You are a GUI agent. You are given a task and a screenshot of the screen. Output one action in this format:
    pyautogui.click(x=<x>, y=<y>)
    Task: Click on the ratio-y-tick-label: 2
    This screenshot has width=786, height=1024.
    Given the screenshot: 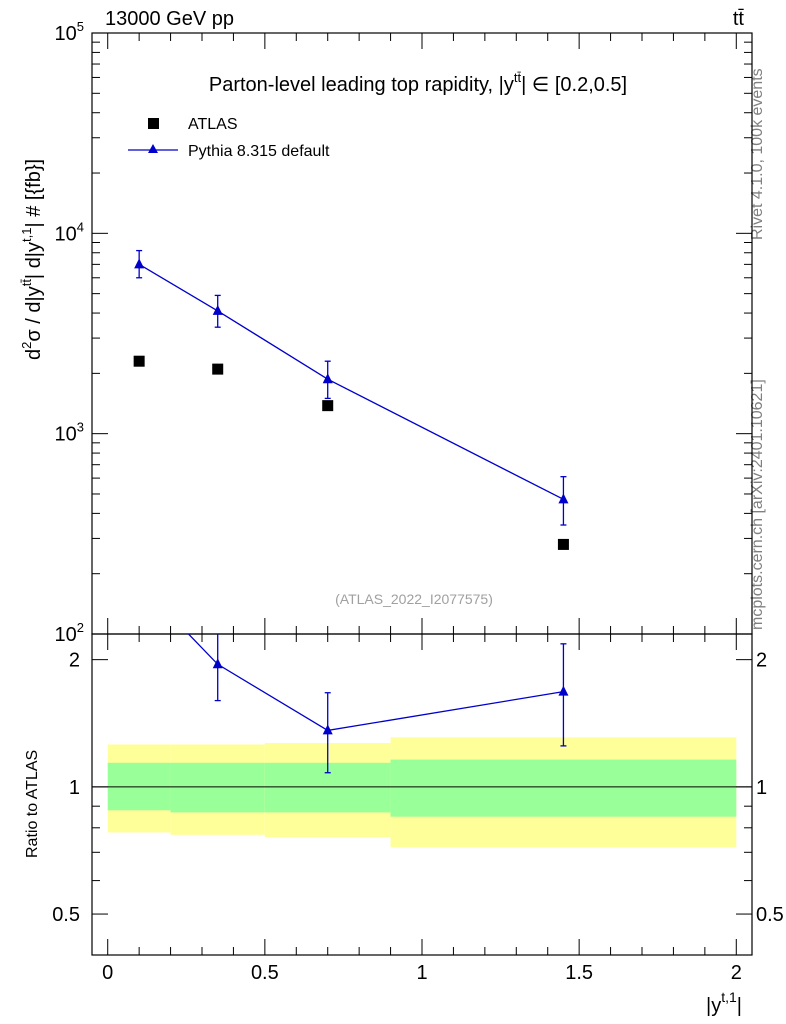 What is the action you would take?
    pyautogui.click(x=74, y=661)
    